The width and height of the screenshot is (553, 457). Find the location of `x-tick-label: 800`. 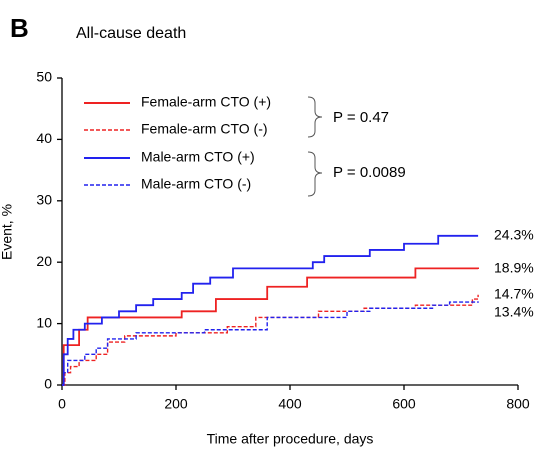

x-tick-label: 800 is located at coordinates (518, 404).